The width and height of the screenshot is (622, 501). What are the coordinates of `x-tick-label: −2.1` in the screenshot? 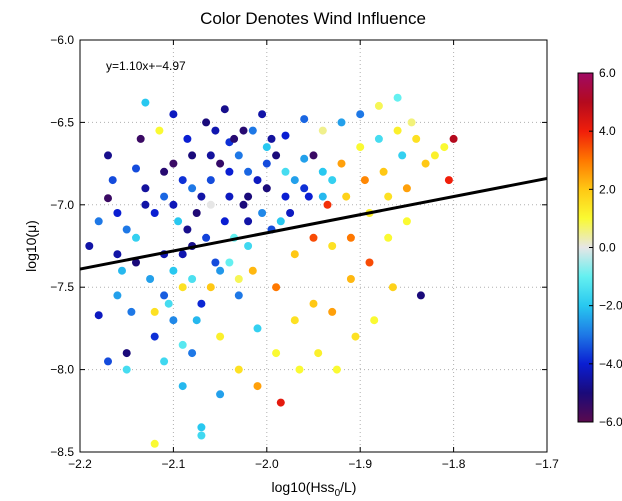 It's located at (174, 464).